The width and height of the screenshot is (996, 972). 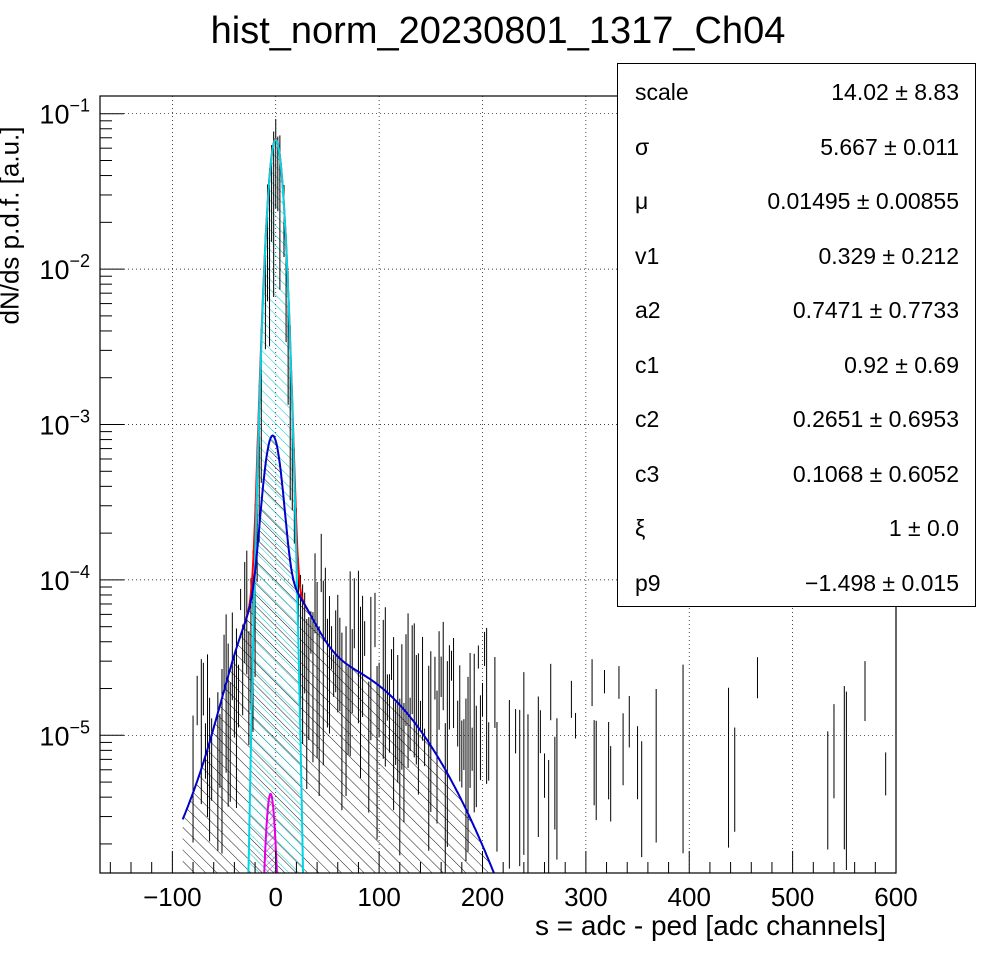 What do you see at coordinates (640, 528) in the screenshot?
I see `fit-parameter-name: ξ` at bounding box center [640, 528].